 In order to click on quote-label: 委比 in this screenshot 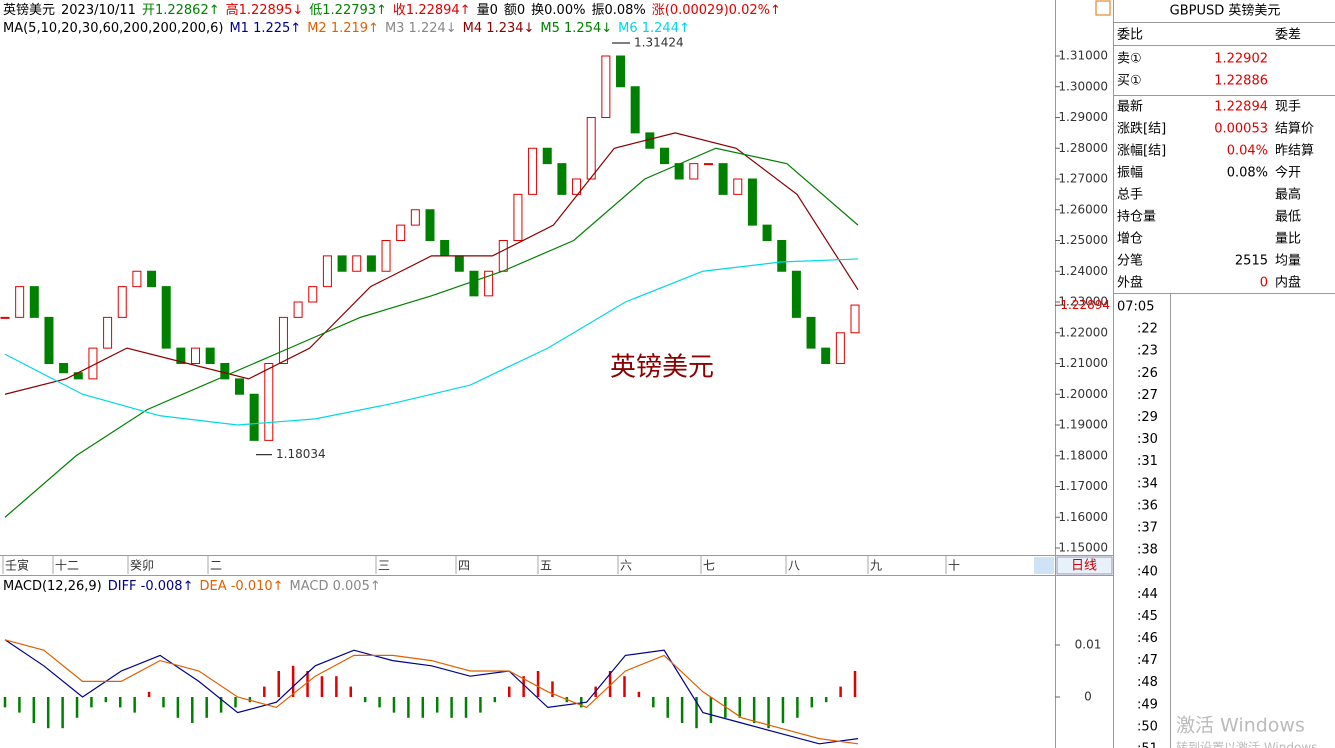, I will do `click(1130, 35)`.